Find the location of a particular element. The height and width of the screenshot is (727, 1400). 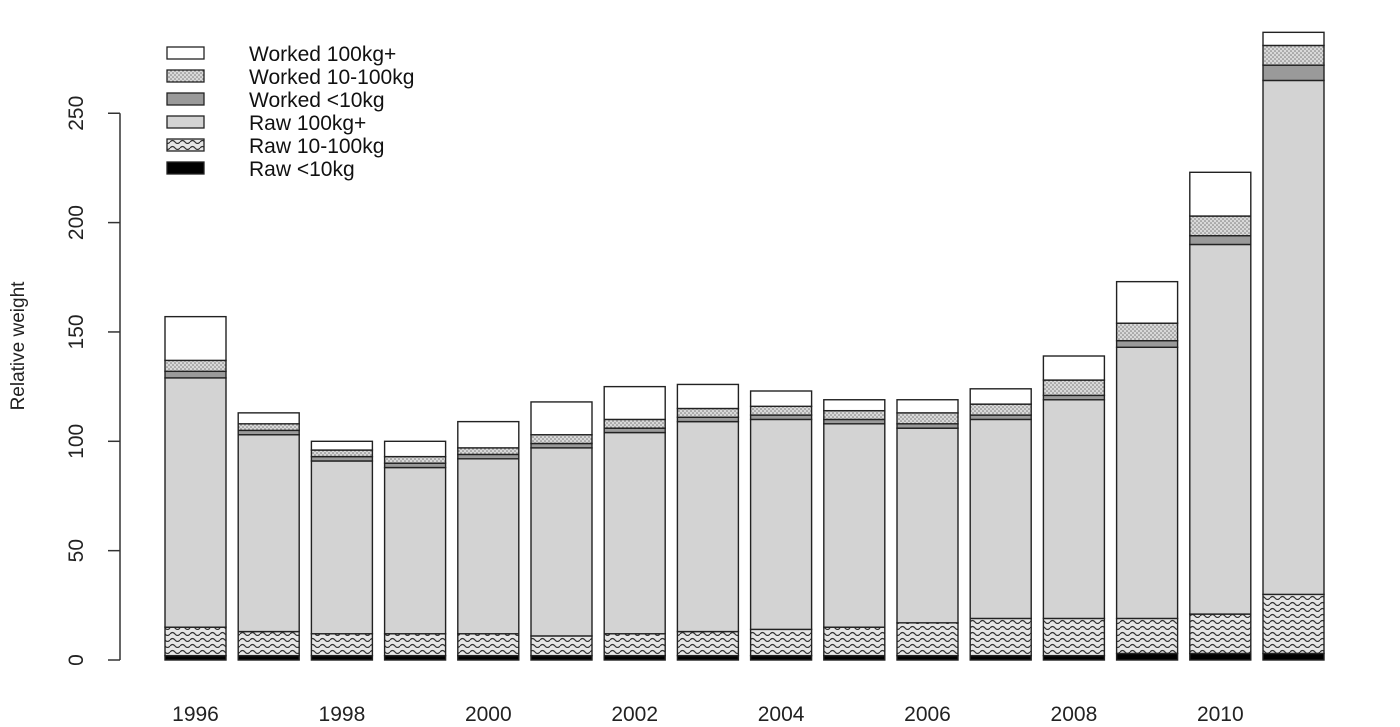

bar-stack-1996 is located at coordinates (195, 488).